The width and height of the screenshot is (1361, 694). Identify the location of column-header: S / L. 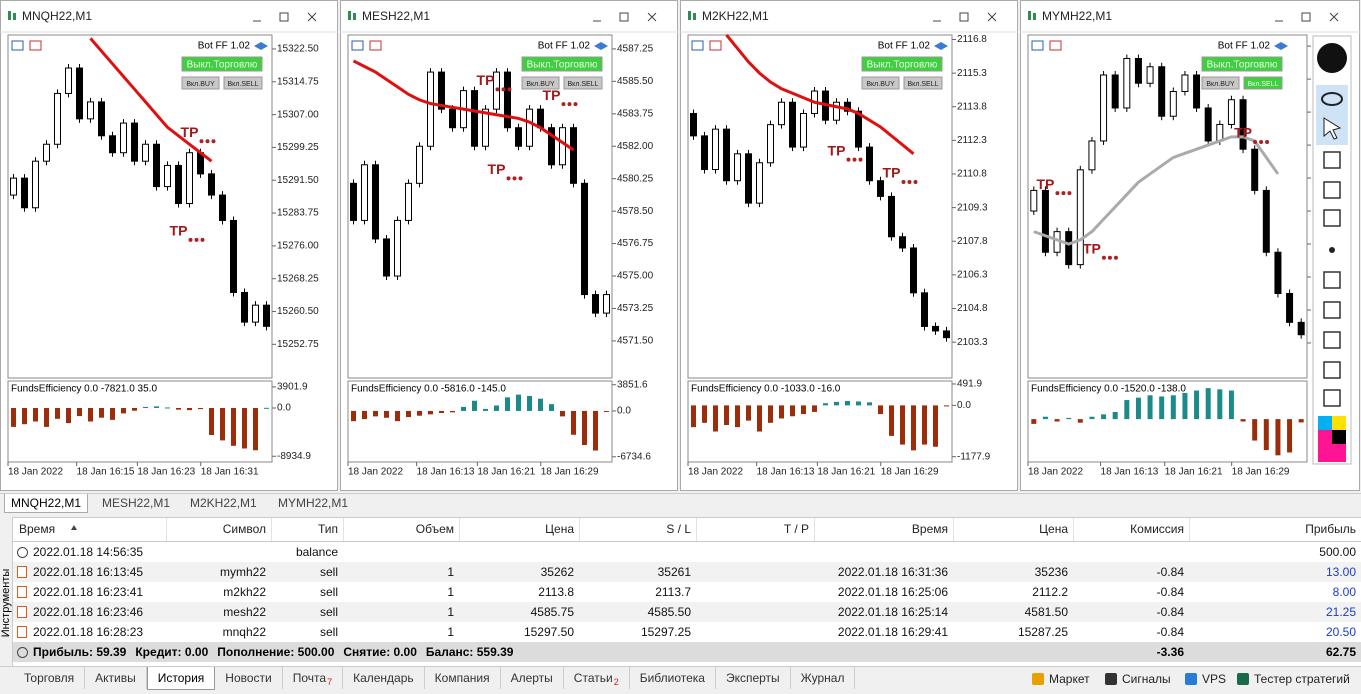
(678, 529).